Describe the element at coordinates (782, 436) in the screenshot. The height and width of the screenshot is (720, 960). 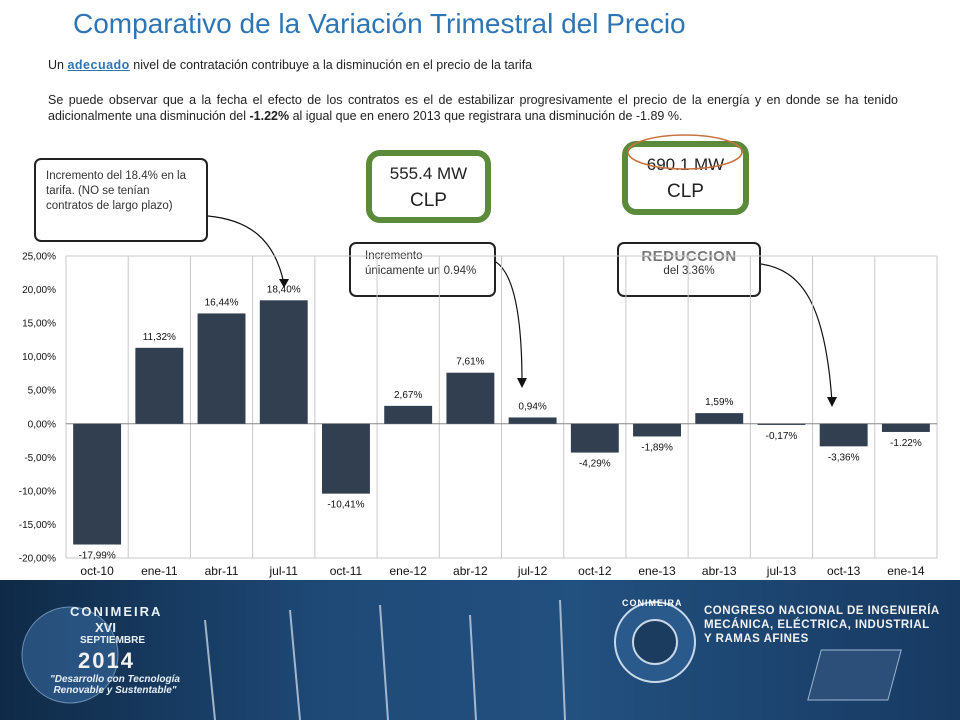
I see `data-label: -0,17%` at that location.